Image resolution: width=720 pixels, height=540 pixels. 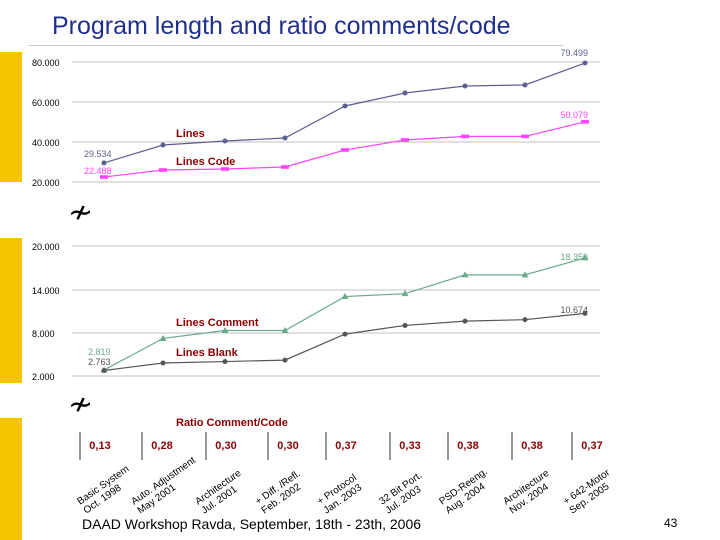 I want to click on accent-bar-top, so click(x=11, y=117).